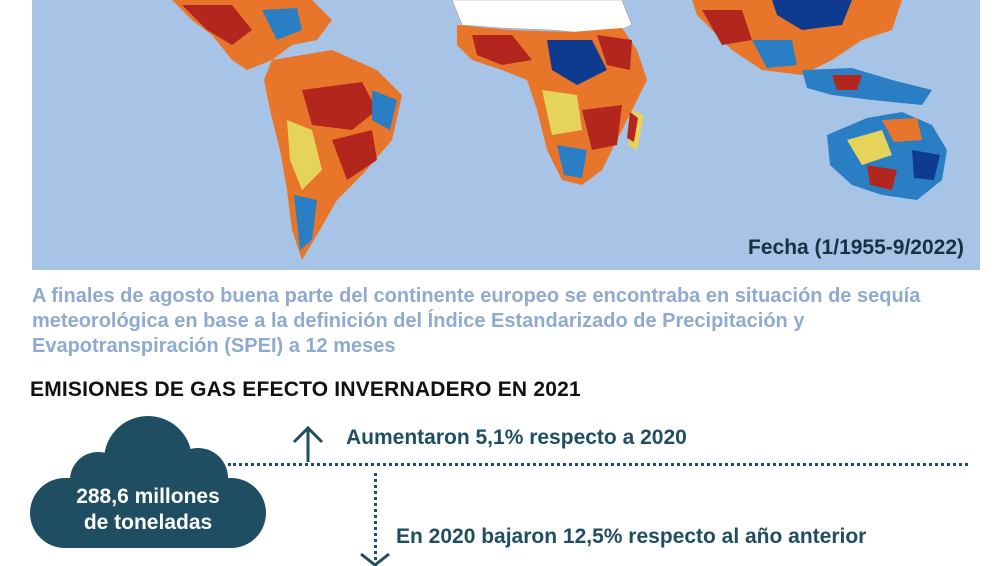 The width and height of the screenshot is (1006, 566). I want to click on emissions-amount: 288,6 millones de toneladas, so click(148, 510).